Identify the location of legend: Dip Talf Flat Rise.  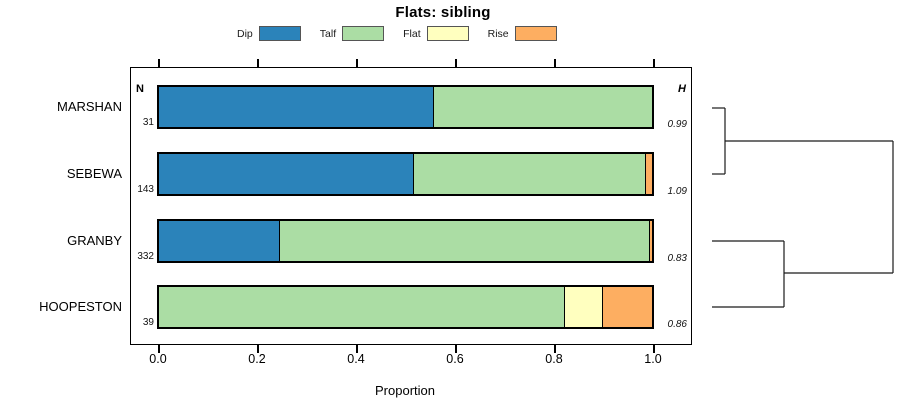
(397, 33).